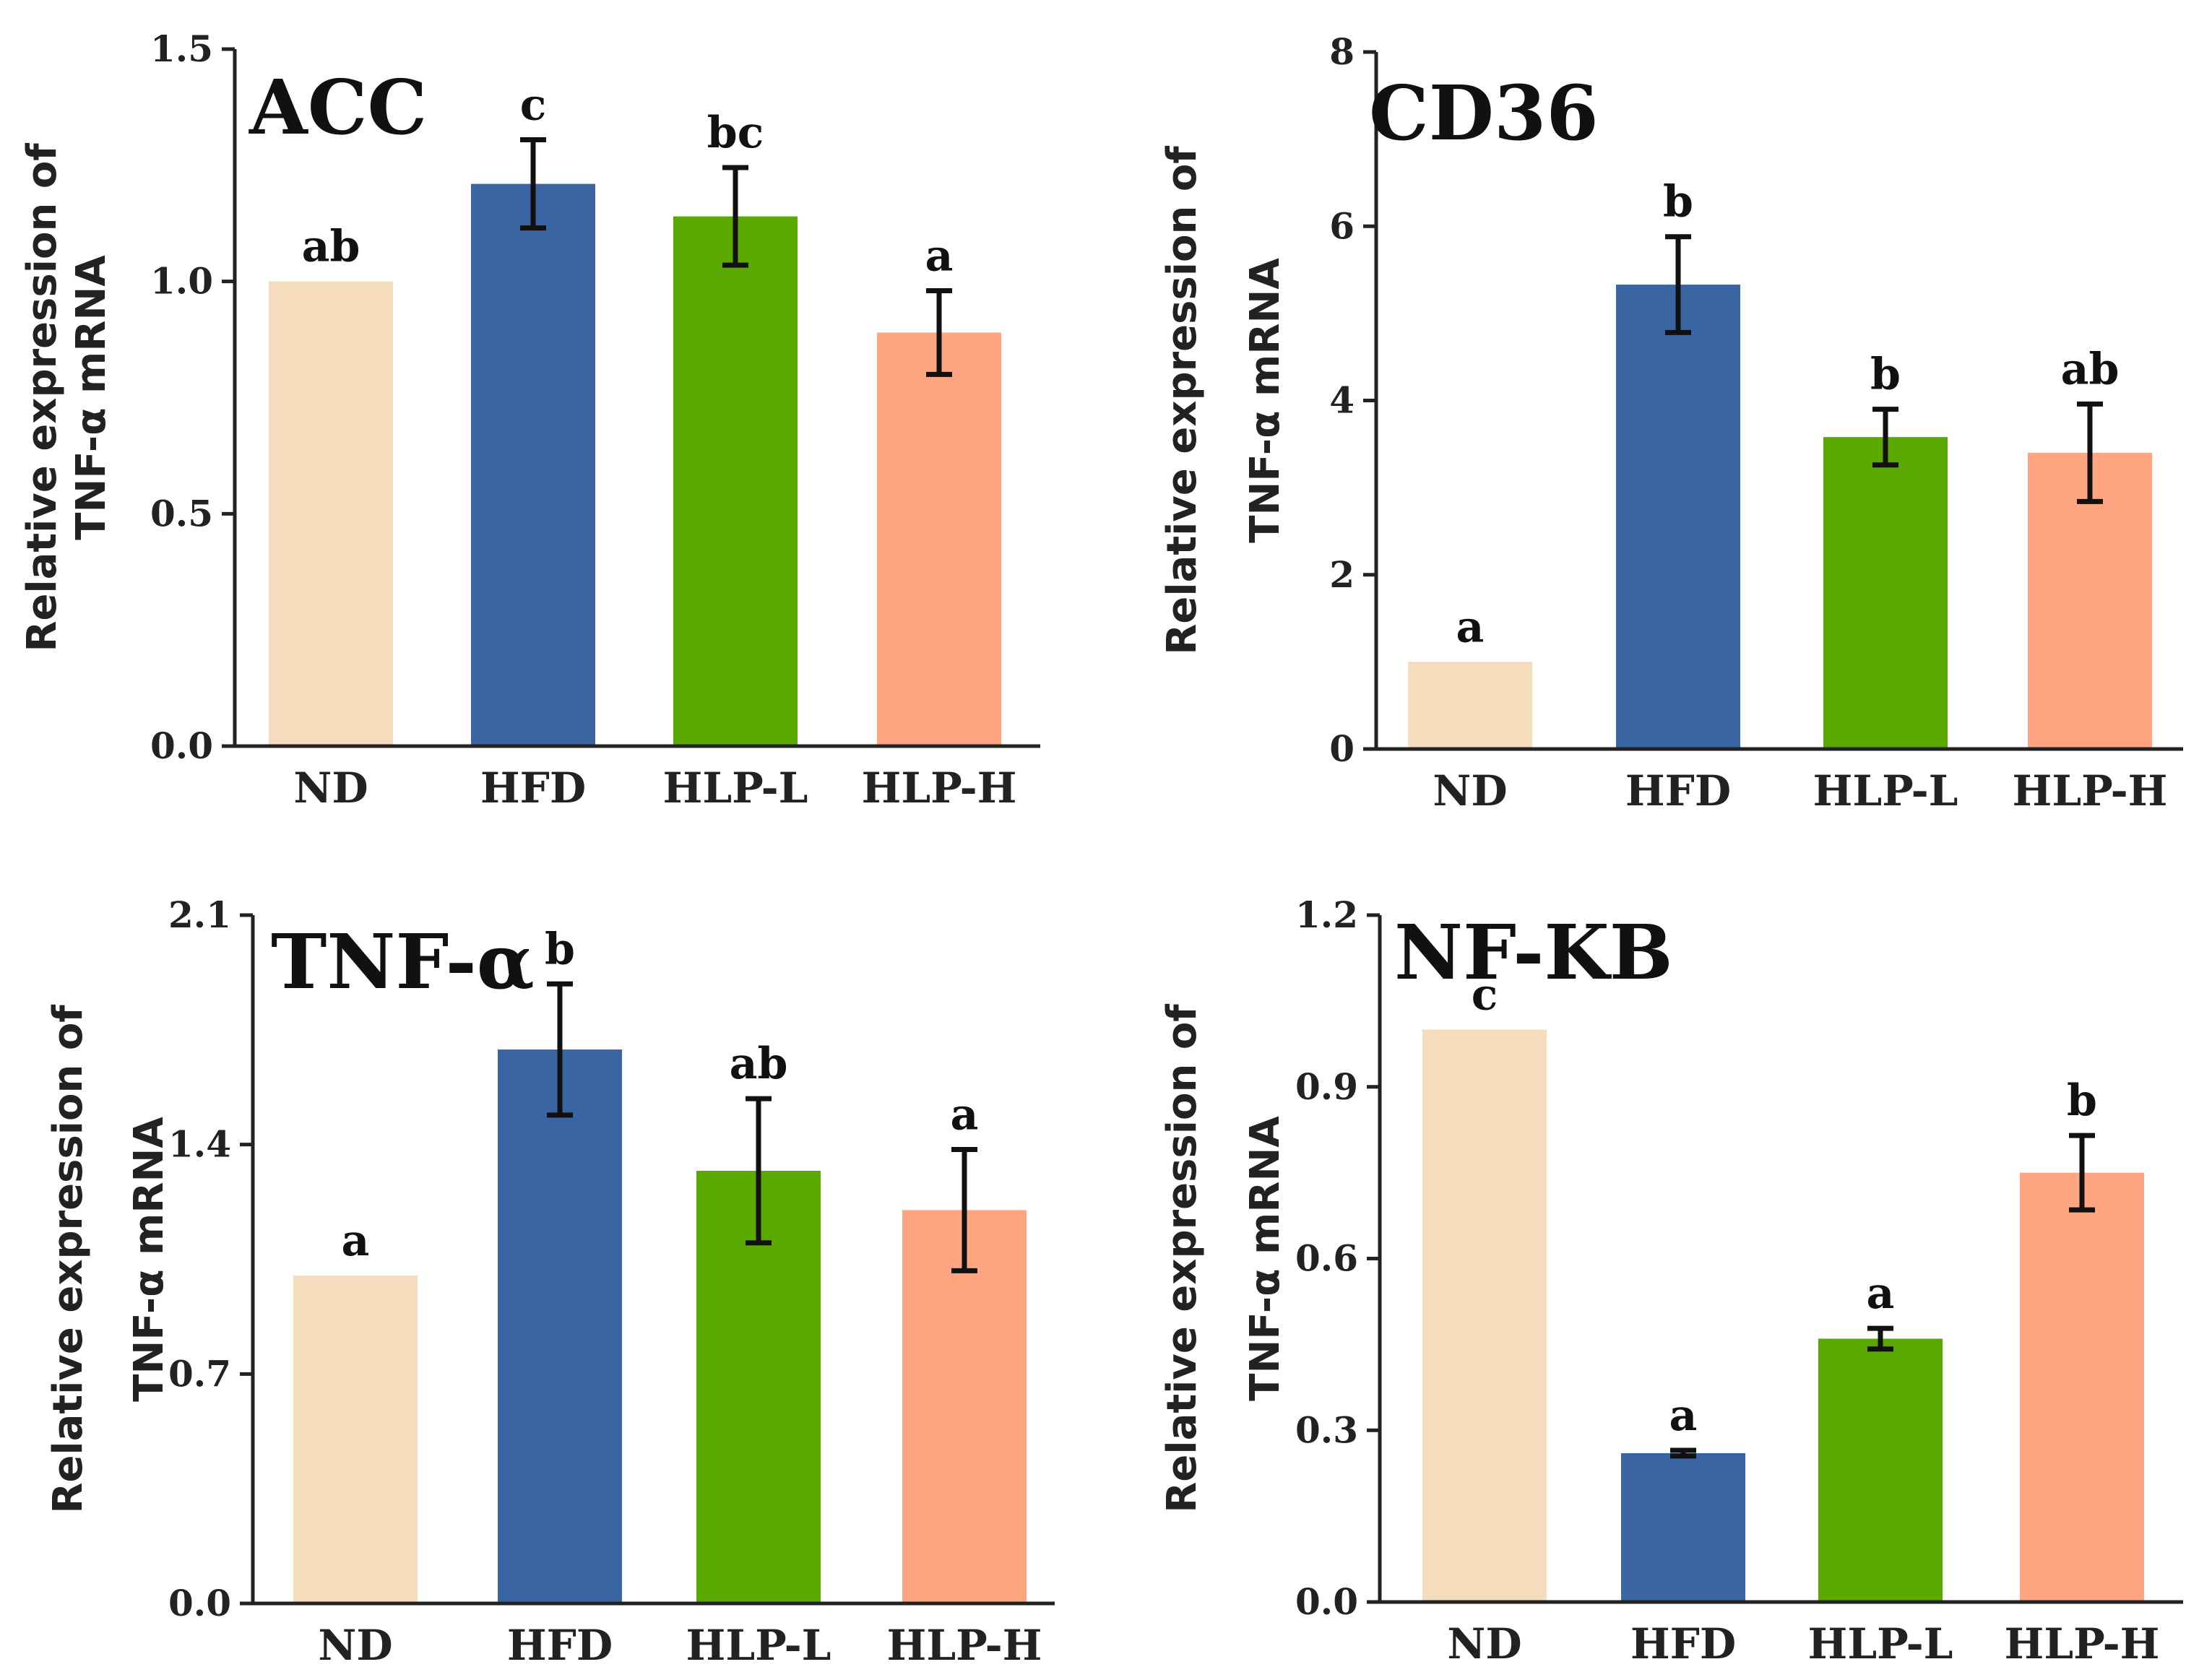  Describe the element at coordinates (1327, 1258) in the screenshot. I see `y-tick-label: 0.6` at that location.